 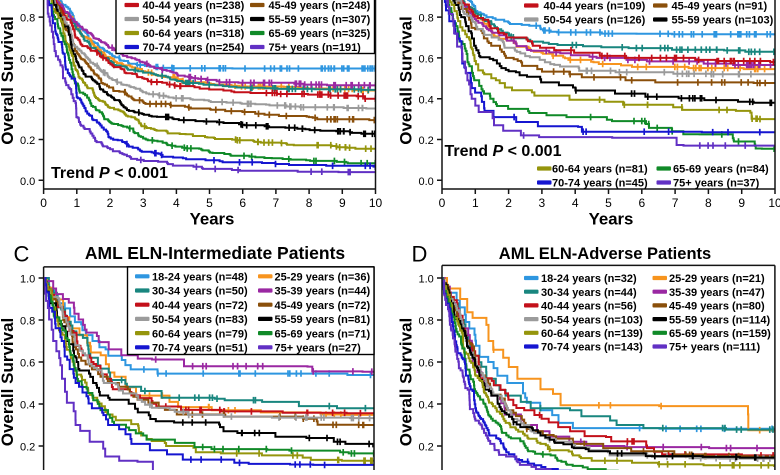 I want to click on svg-text: 45-49 years (n=80), so click(x=717, y=307).